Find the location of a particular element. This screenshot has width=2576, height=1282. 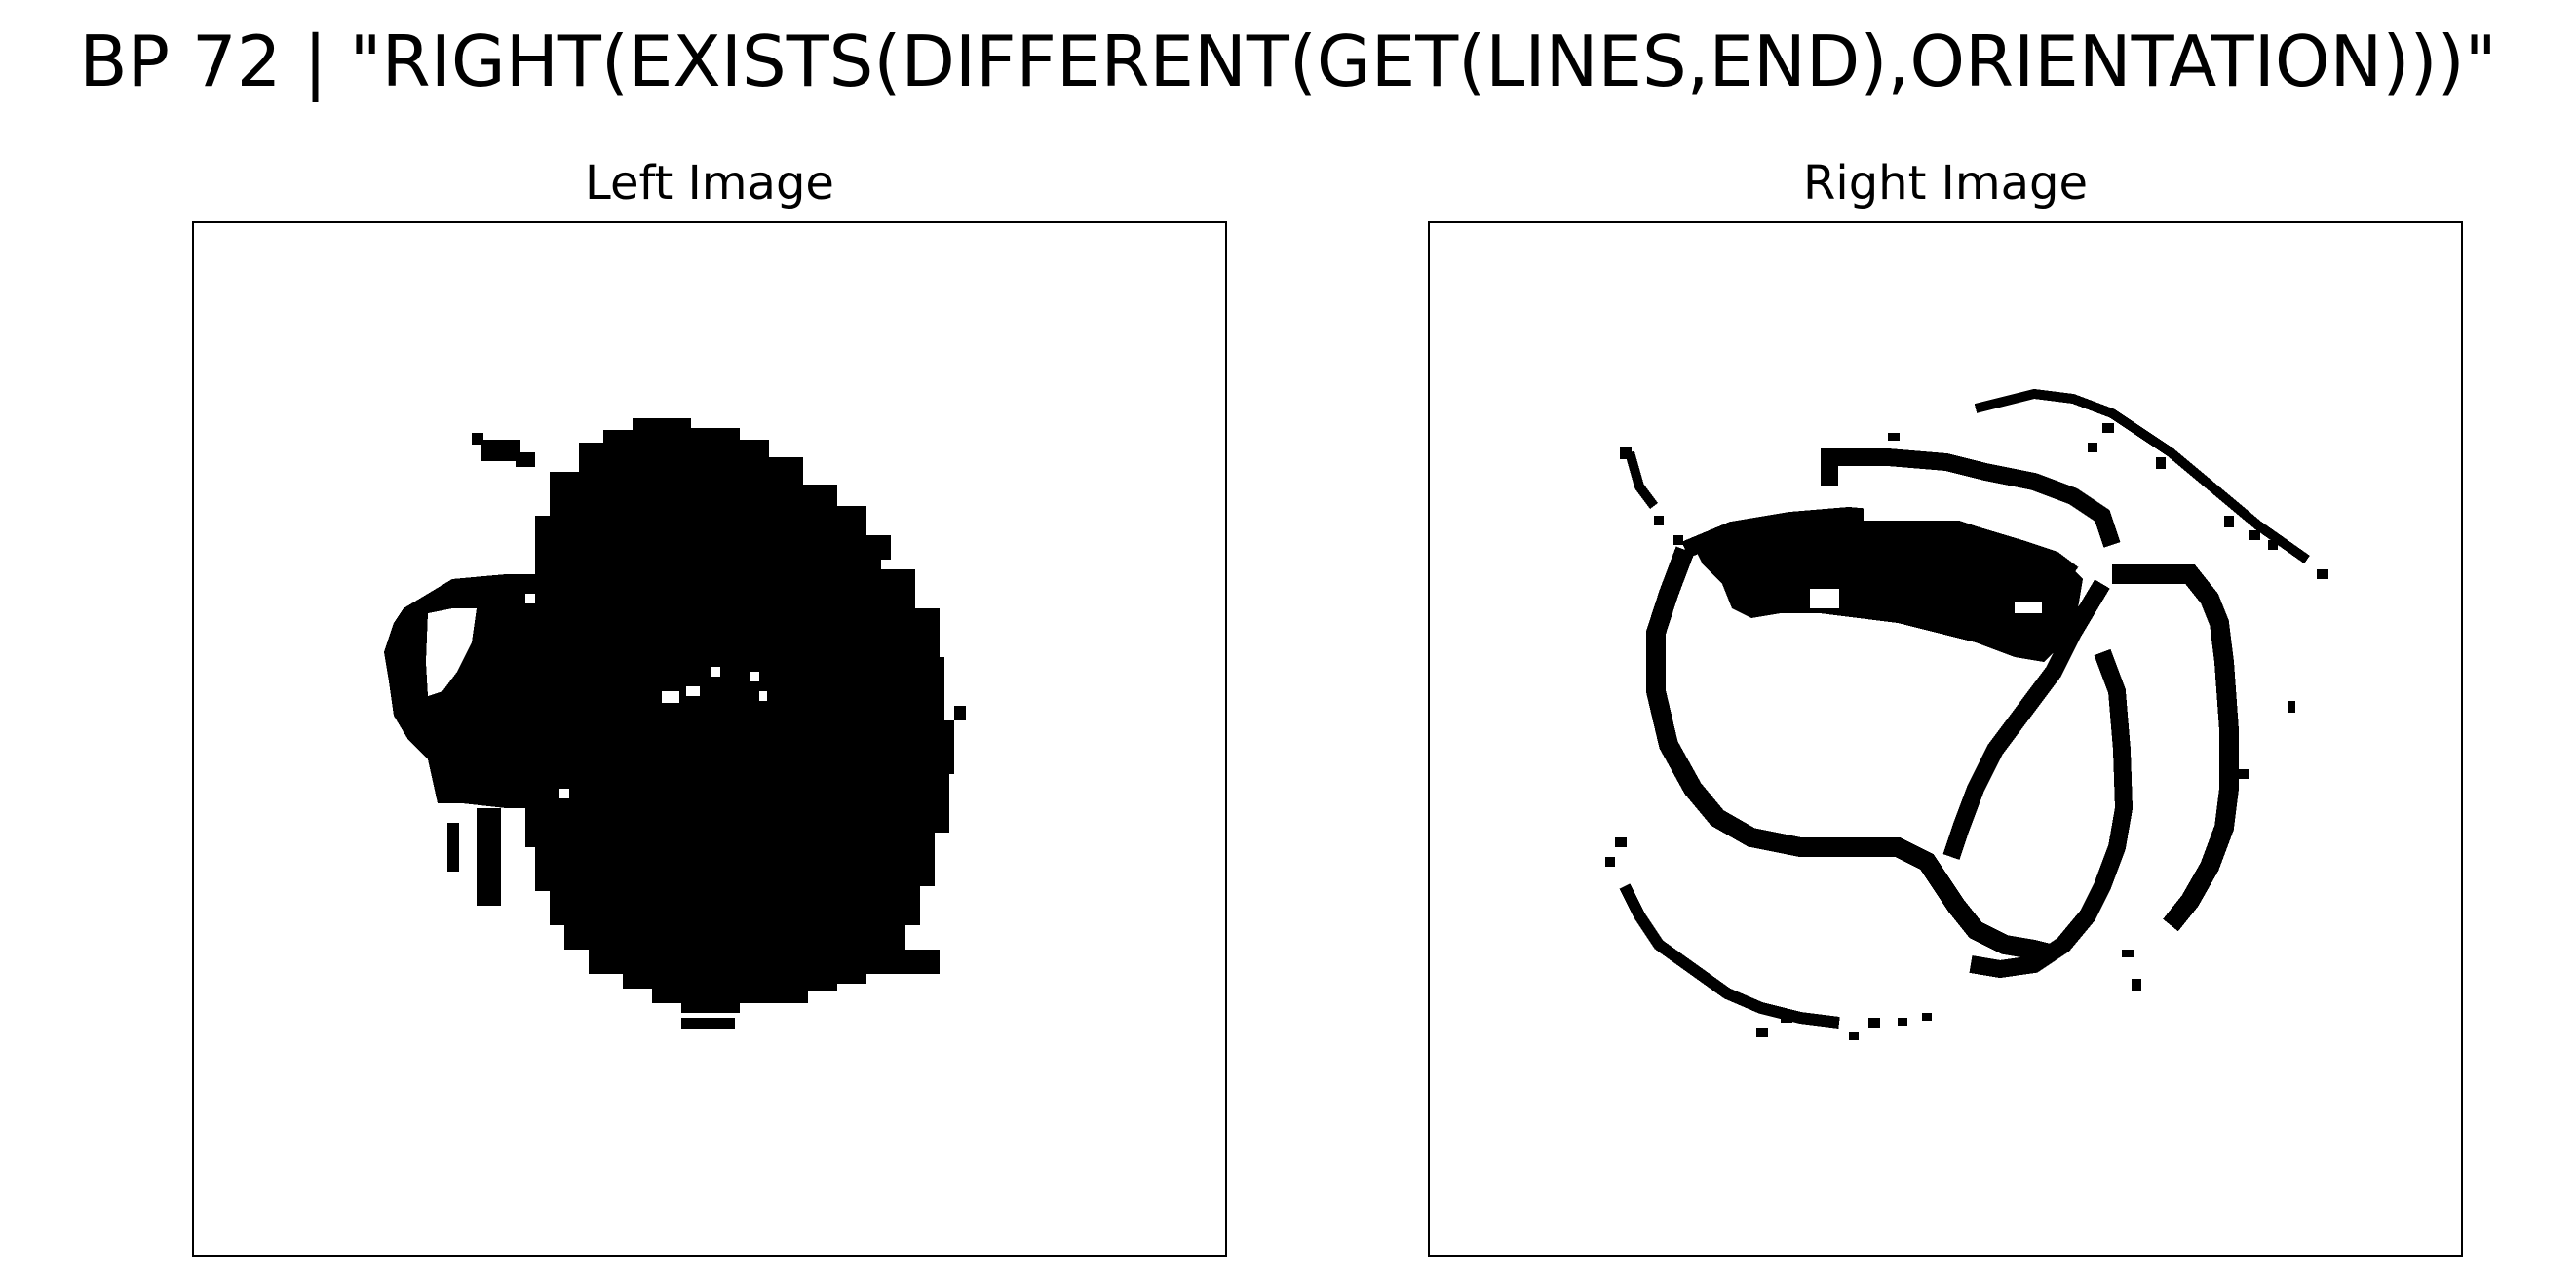

left-image-title: Left Image is located at coordinates (709, 184).